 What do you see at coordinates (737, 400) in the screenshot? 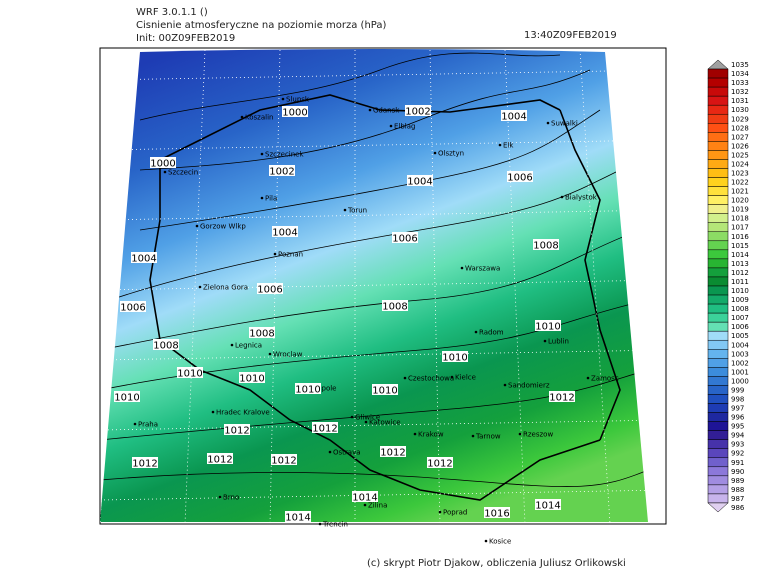
I see `colorbar-label: 998` at bounding box center [737, 400].